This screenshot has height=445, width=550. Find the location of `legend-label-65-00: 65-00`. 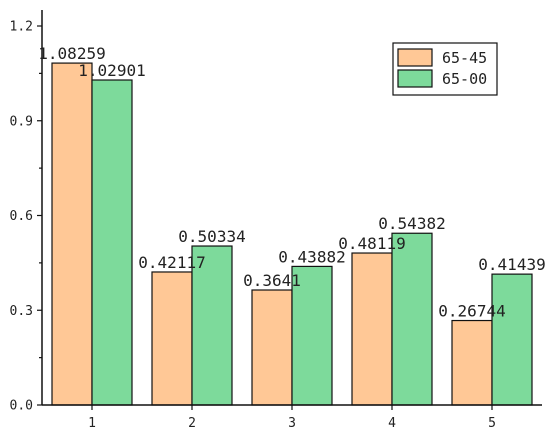

legend-label-65-00: 65-00 is located at coordinates (464, 79).